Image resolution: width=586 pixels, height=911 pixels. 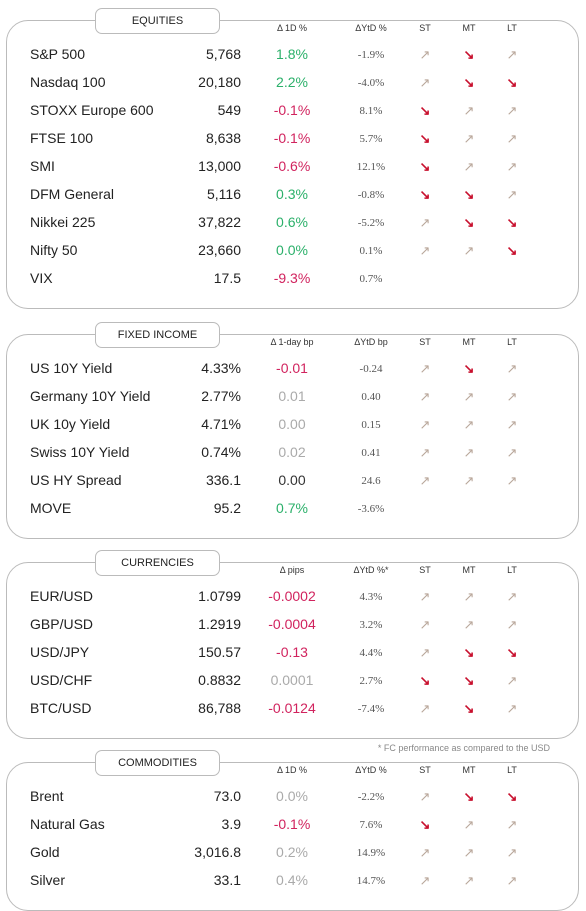 I want to click on row-delta: -0.6%, so click(x=292, y=166).